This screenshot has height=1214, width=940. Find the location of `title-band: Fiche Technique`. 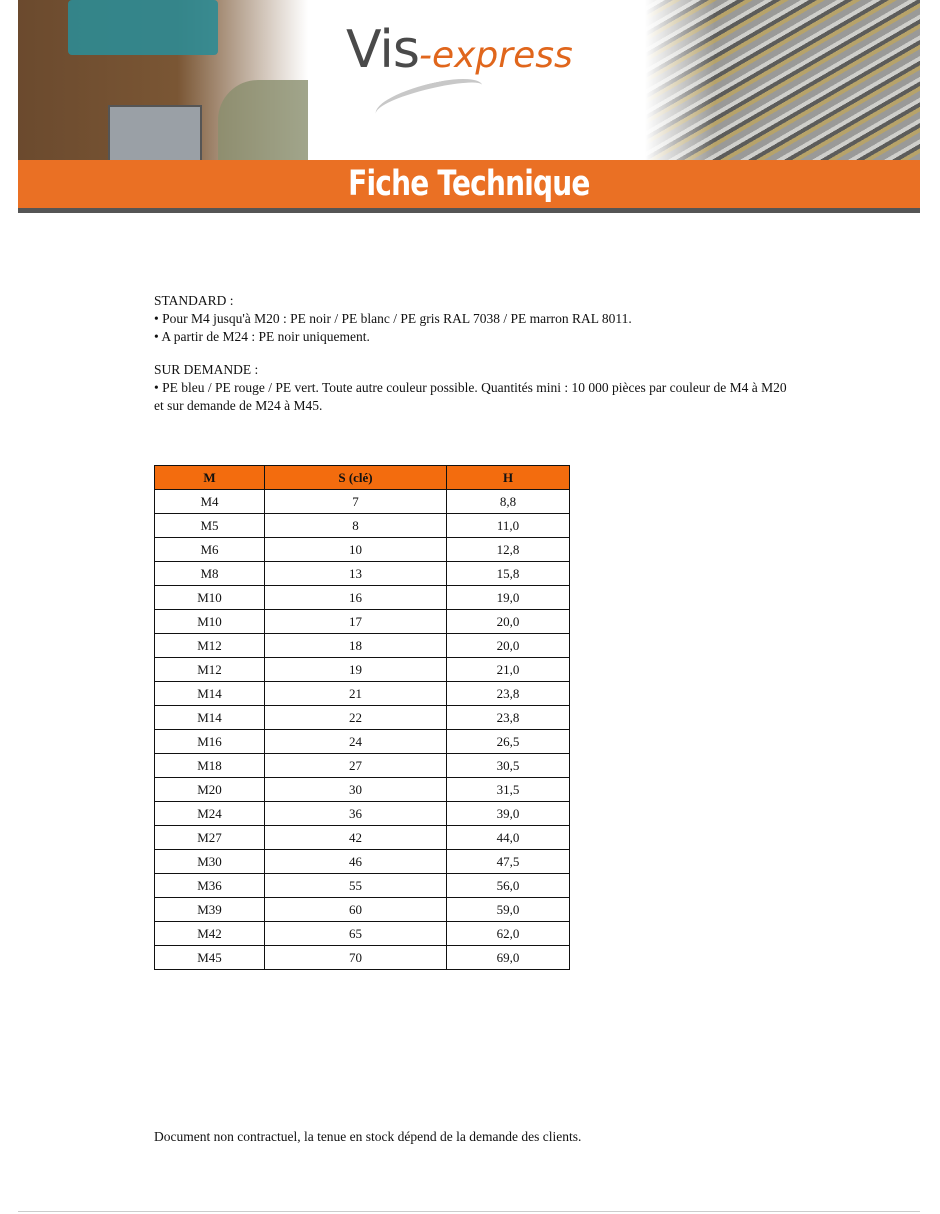

title-band: Fiche Technique is located at coordinates (469, 184).